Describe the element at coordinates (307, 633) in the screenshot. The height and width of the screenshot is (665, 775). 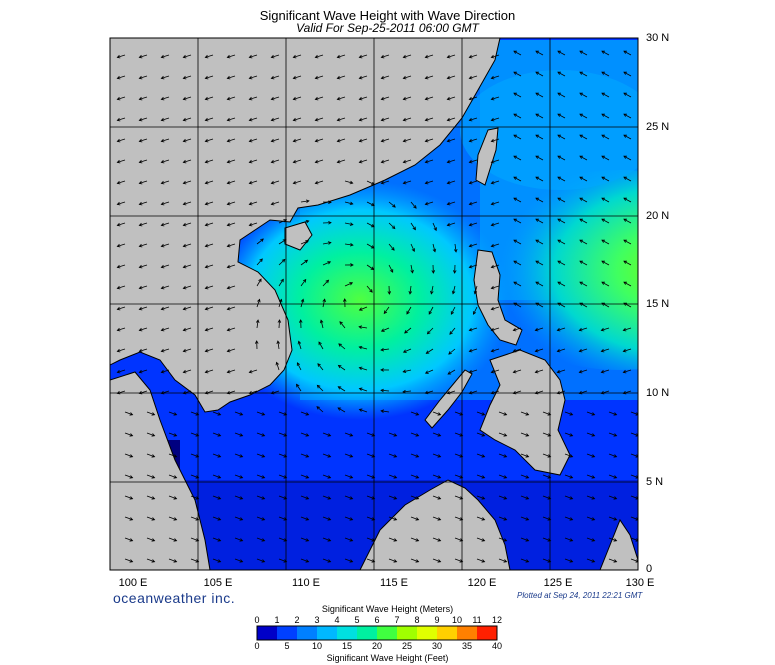
I see `colorbar-swatch` at that location.